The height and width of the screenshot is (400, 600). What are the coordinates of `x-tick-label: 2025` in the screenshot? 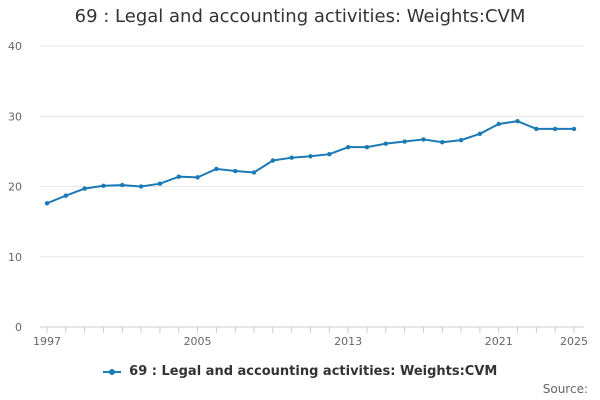 It's located at (574, 341).